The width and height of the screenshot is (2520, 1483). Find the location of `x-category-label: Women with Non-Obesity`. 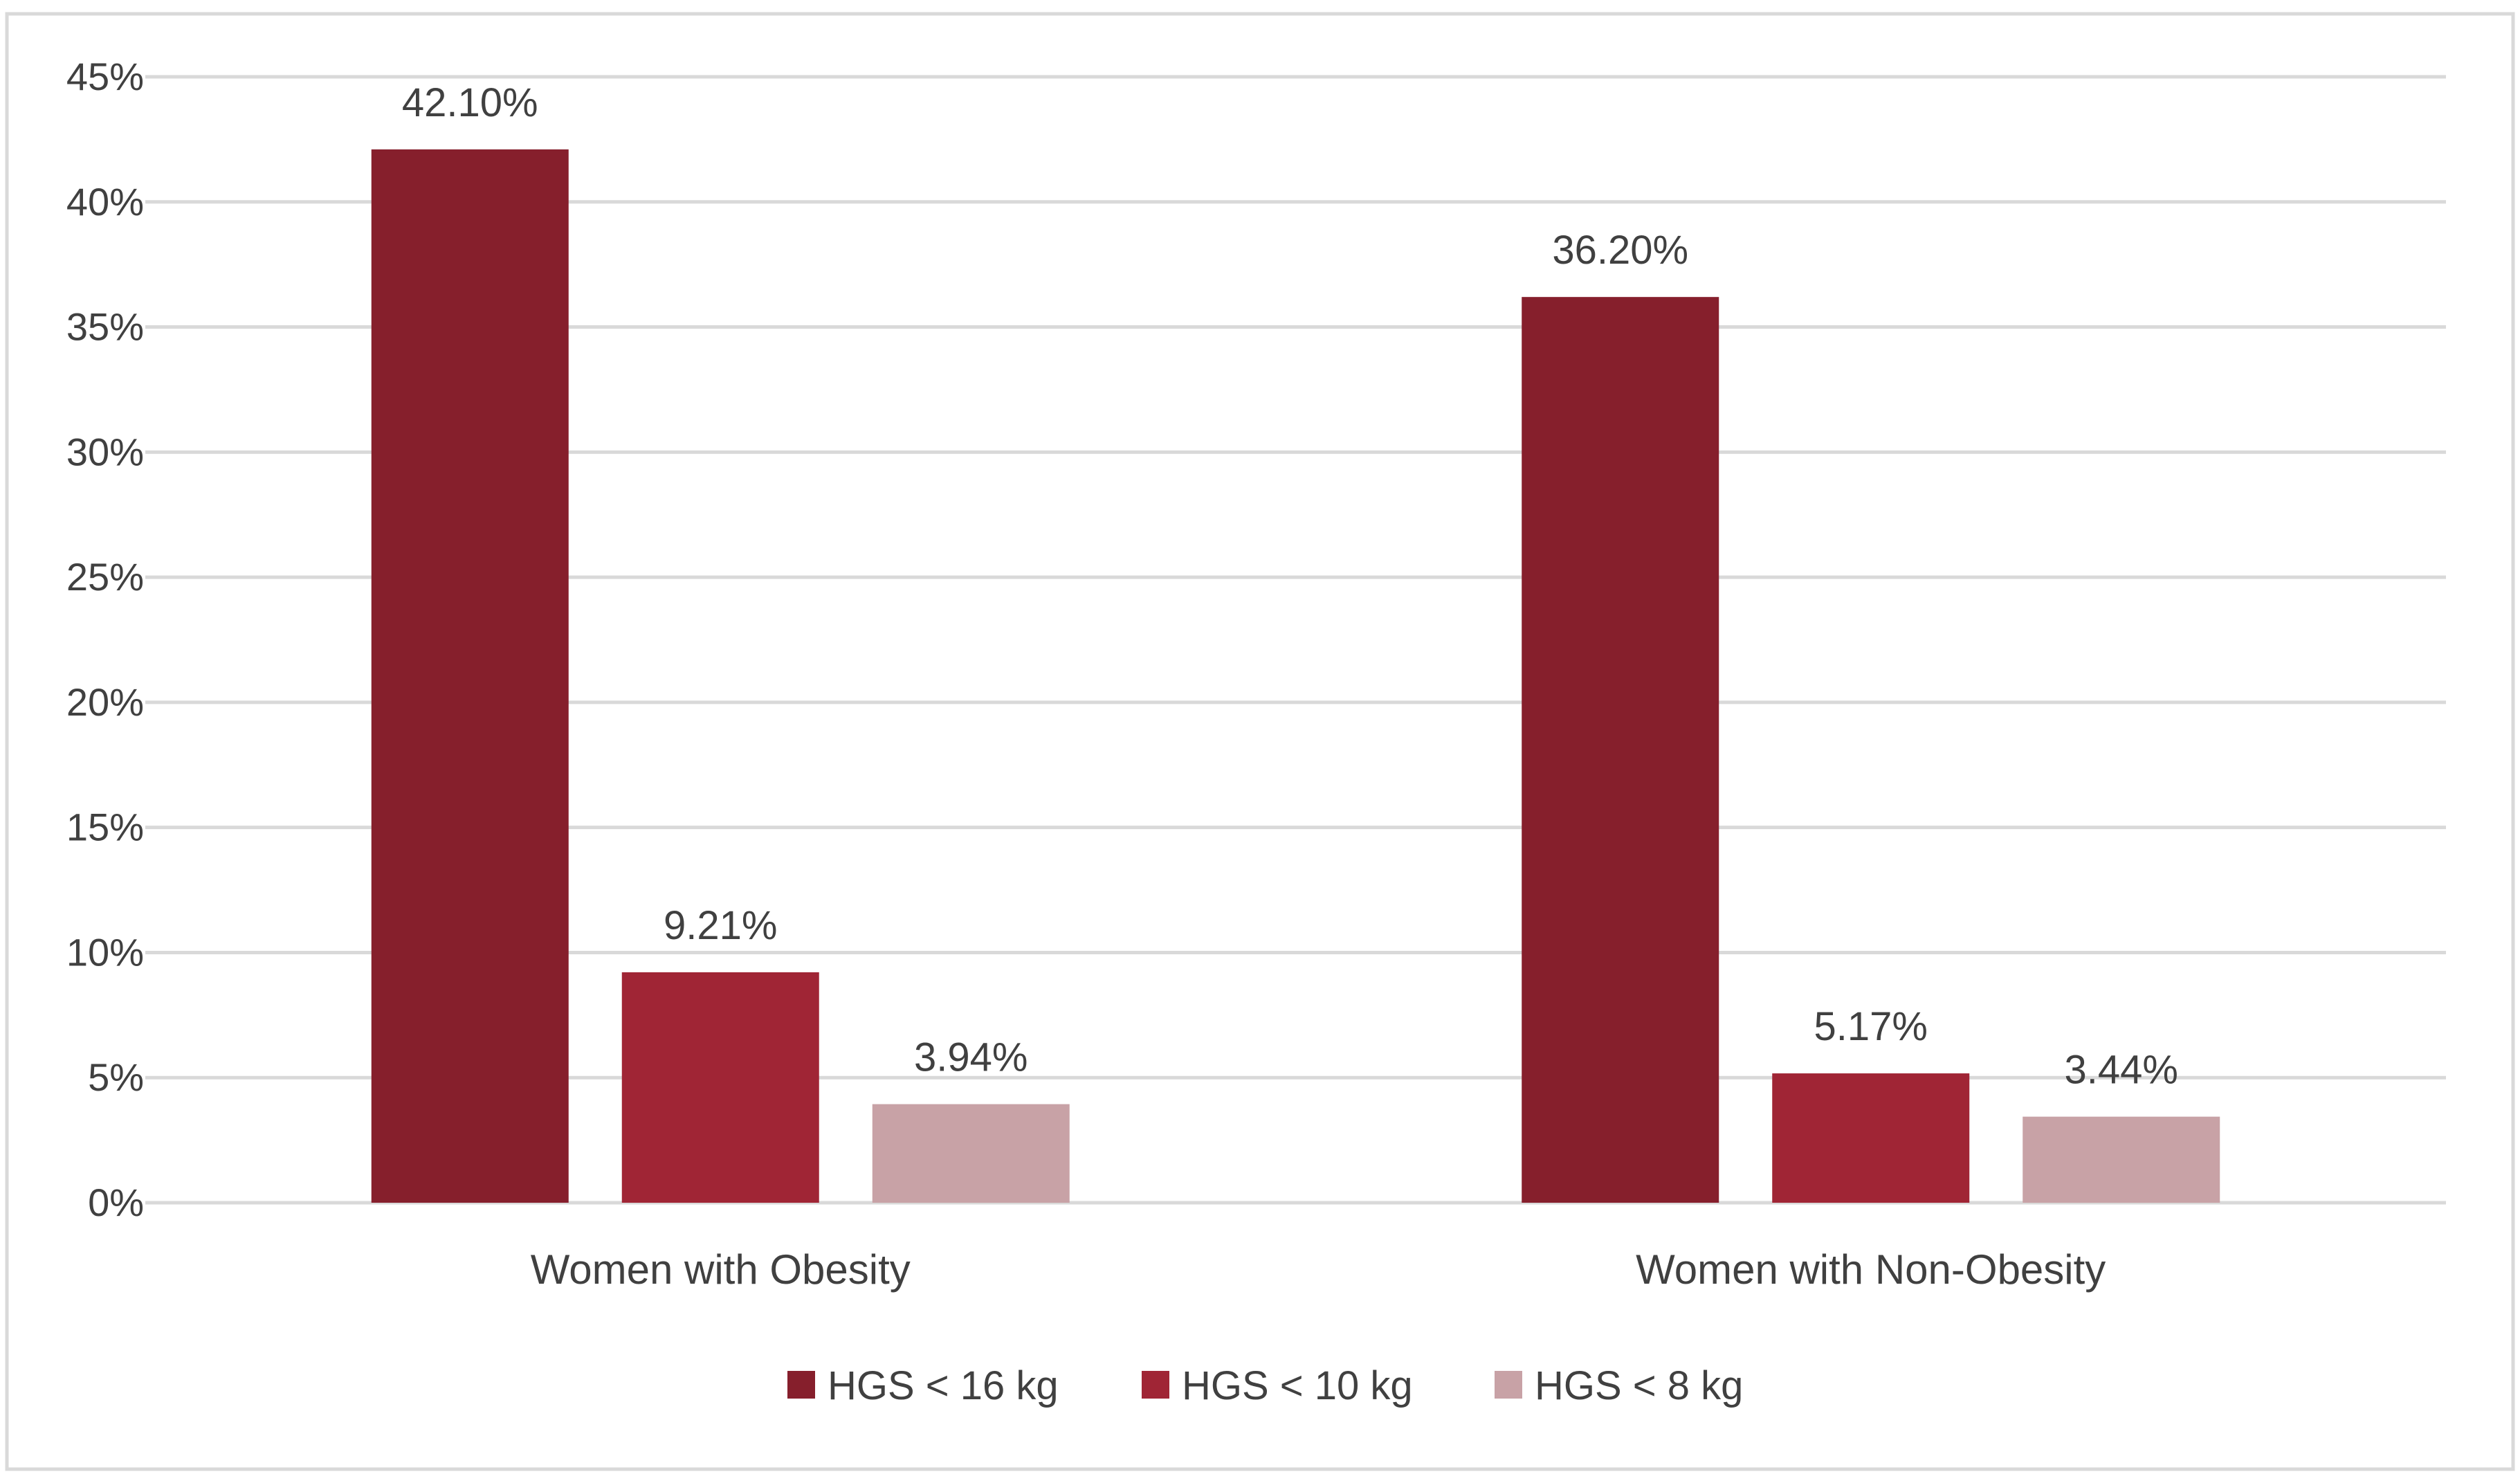

x-category-label: Women with Non-Obesity is located at coordinates (1871, 1269).